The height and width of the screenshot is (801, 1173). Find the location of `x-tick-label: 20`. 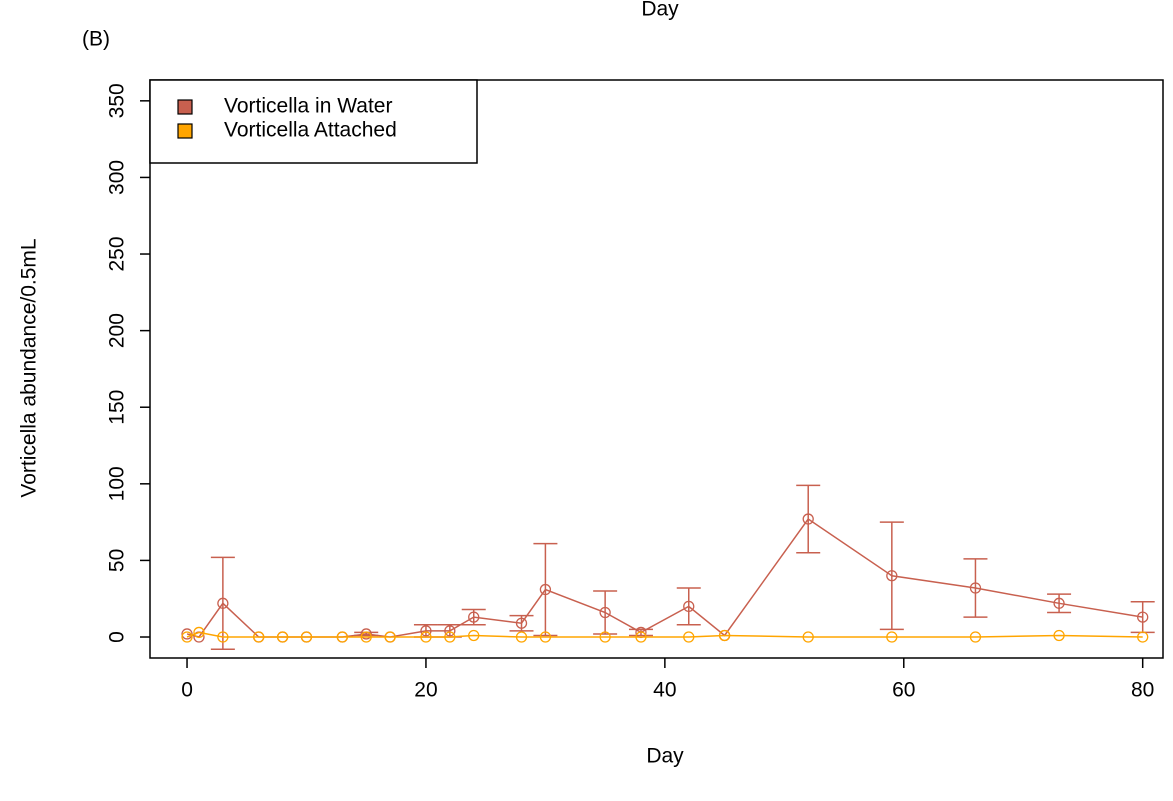

x-tick-label: 20 is located at coordinates (425, 690).